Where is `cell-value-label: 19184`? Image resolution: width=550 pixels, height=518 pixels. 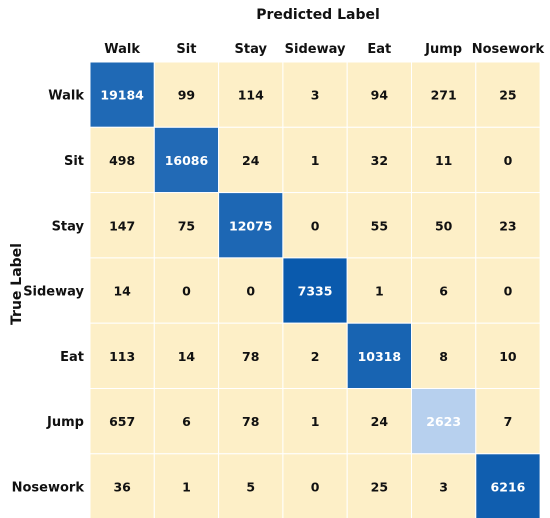
cell-value-label: 19184 is located at coordinates (122, 95).